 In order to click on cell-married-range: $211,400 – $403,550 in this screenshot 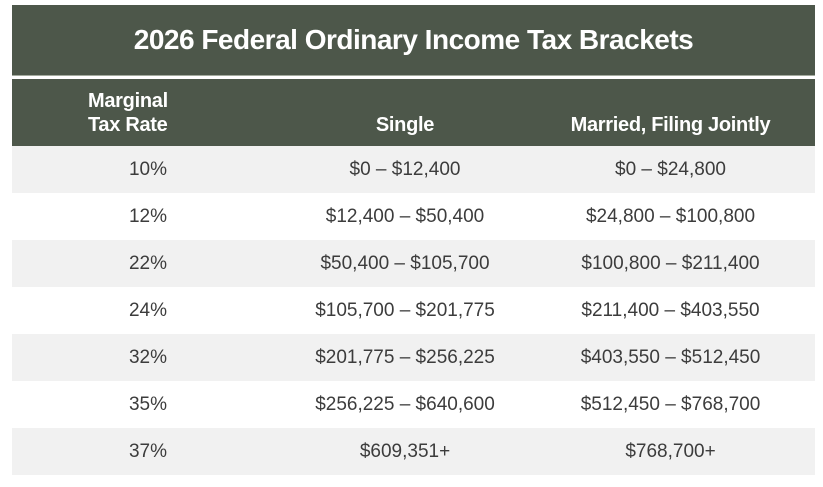, I will do `click(670, 310)`.